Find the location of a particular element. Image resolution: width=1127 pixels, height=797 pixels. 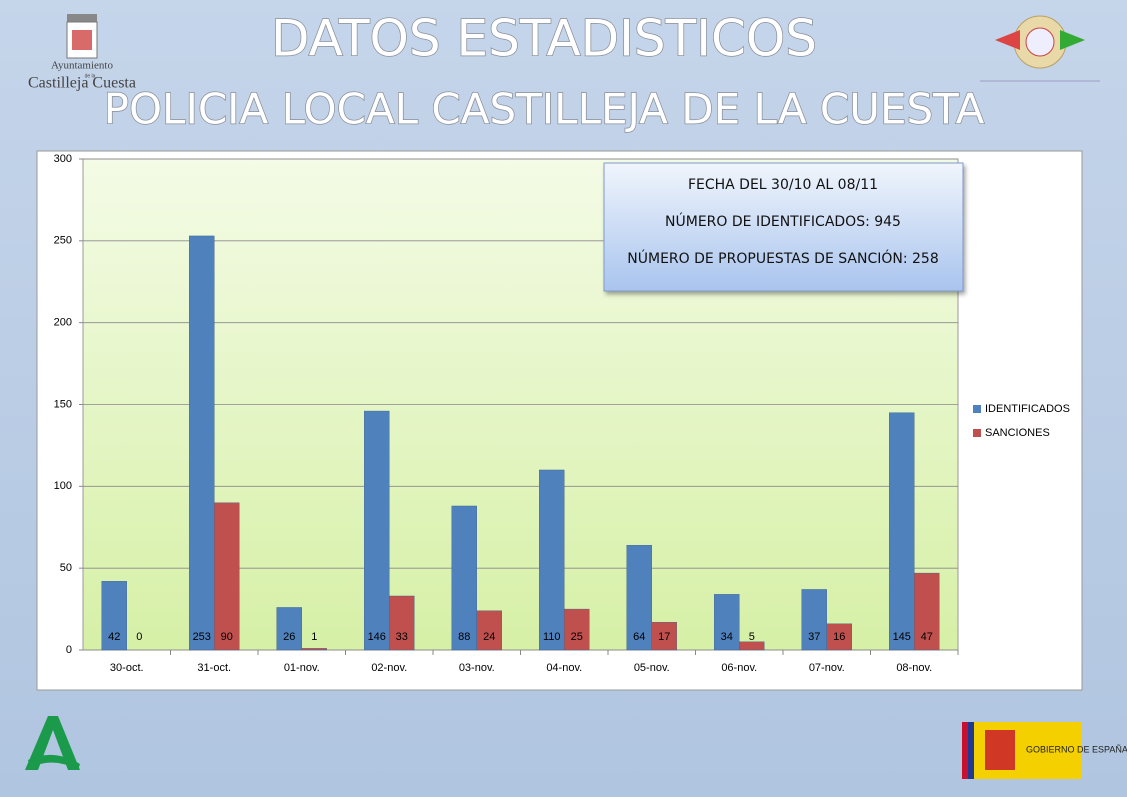

x-tick-label: 05-nov. is located at coordinates (652, 668).